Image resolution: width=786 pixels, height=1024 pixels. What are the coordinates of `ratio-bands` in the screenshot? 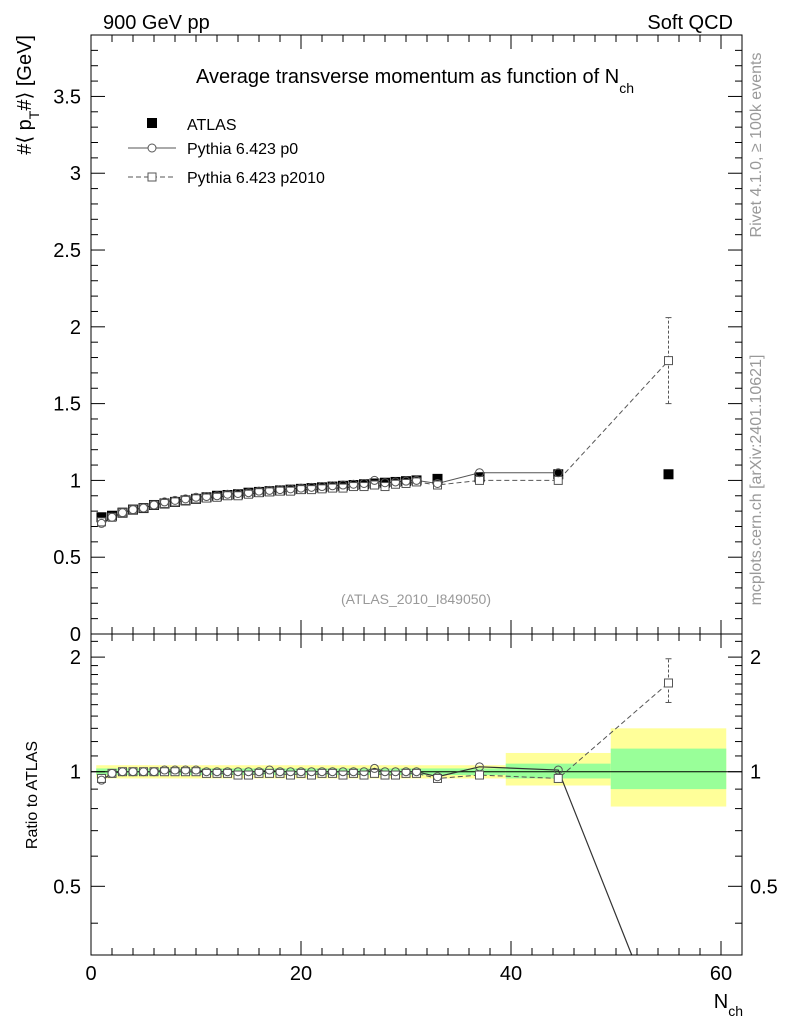 It's located at (411, 767).